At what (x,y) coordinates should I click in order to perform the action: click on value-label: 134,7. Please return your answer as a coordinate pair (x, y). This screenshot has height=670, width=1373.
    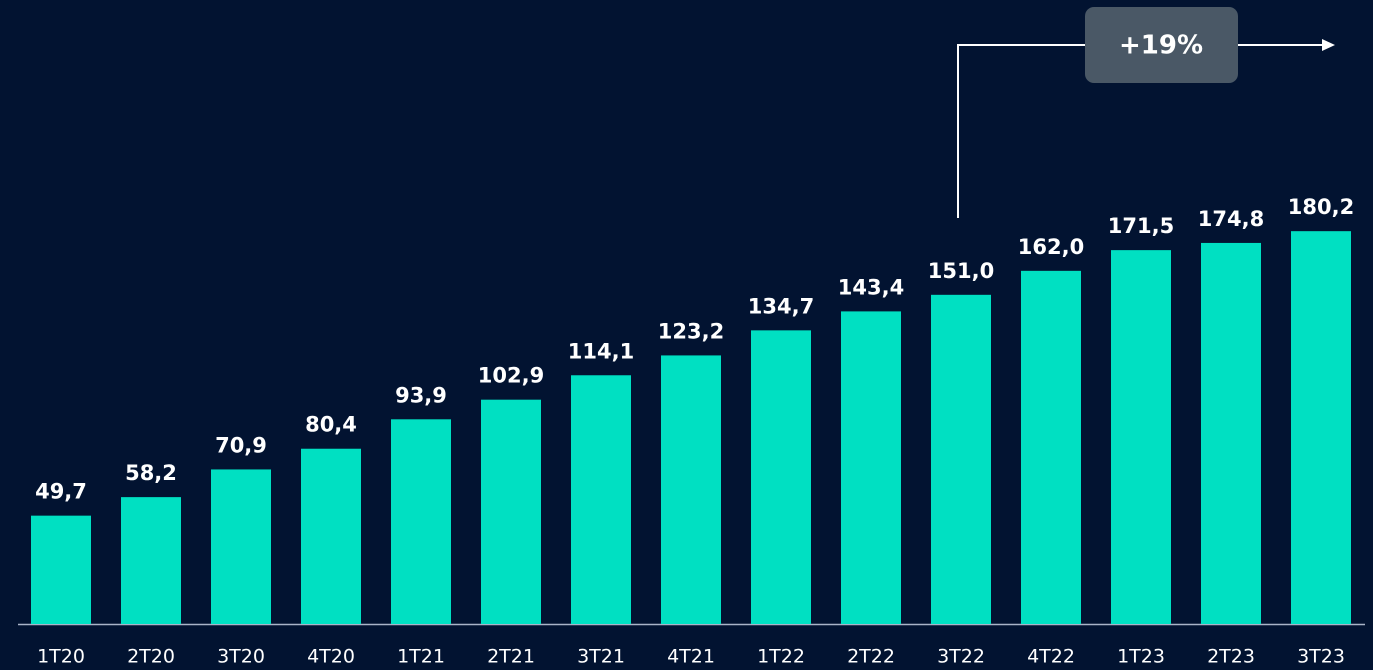
    Looking at the image, I should click on (781, 306).